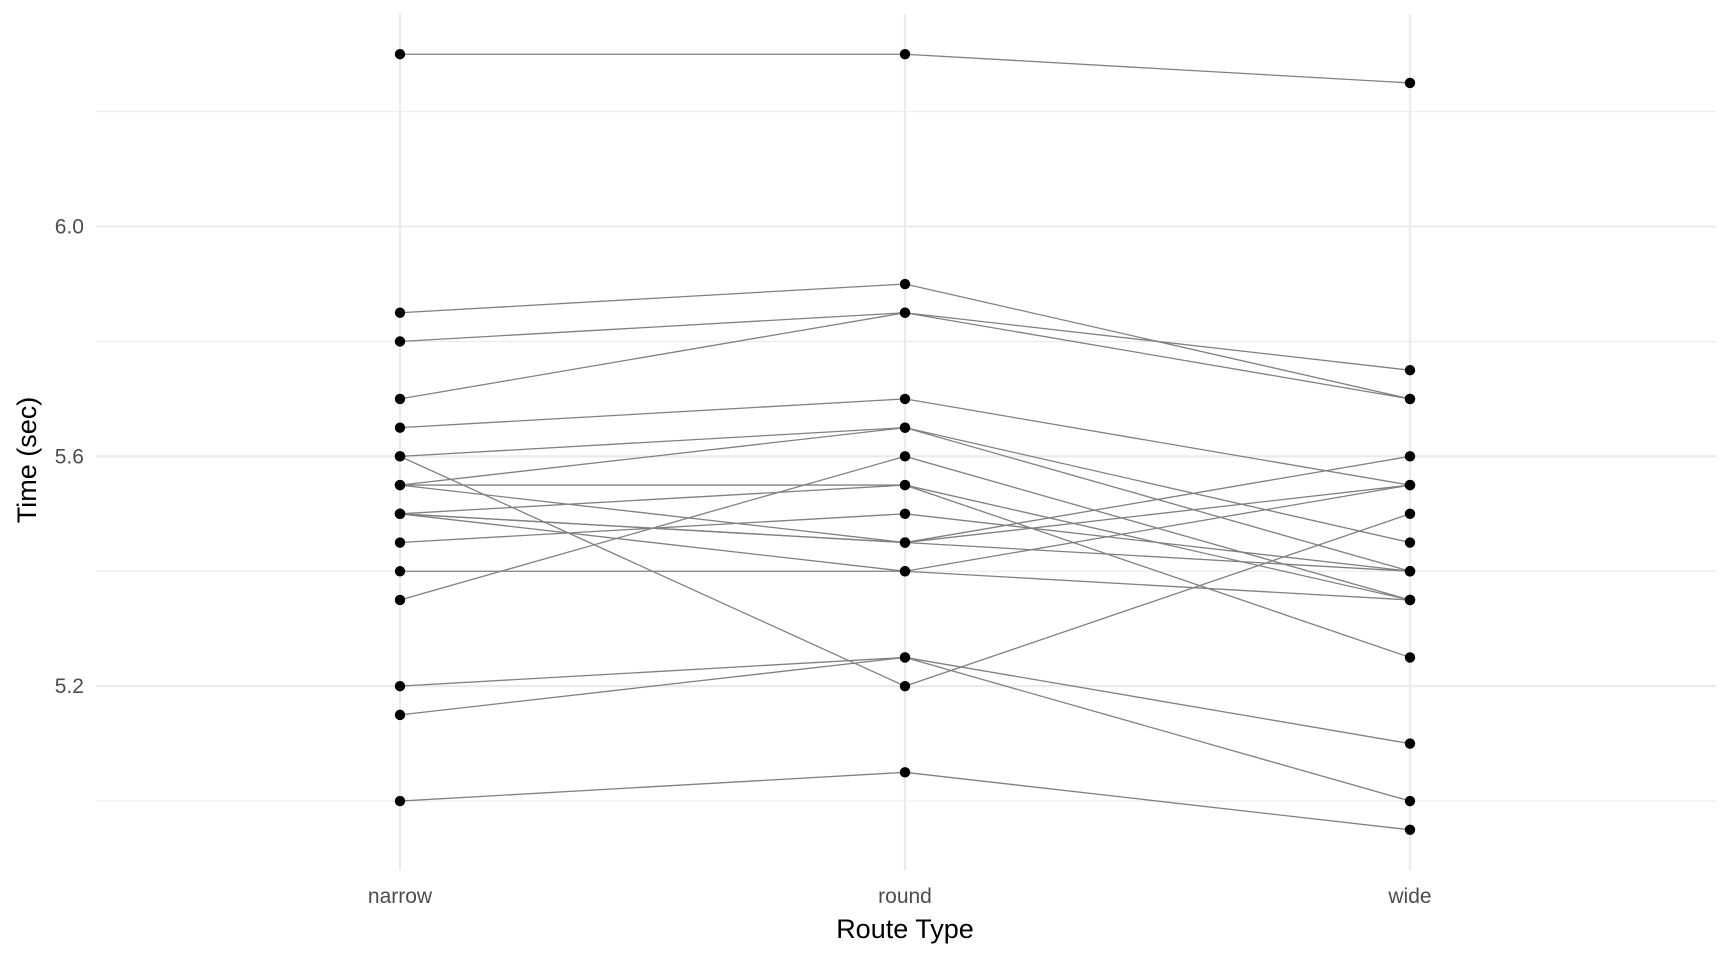  I want to click on x-tick-labels: narrow round wide, so click(900, 896).